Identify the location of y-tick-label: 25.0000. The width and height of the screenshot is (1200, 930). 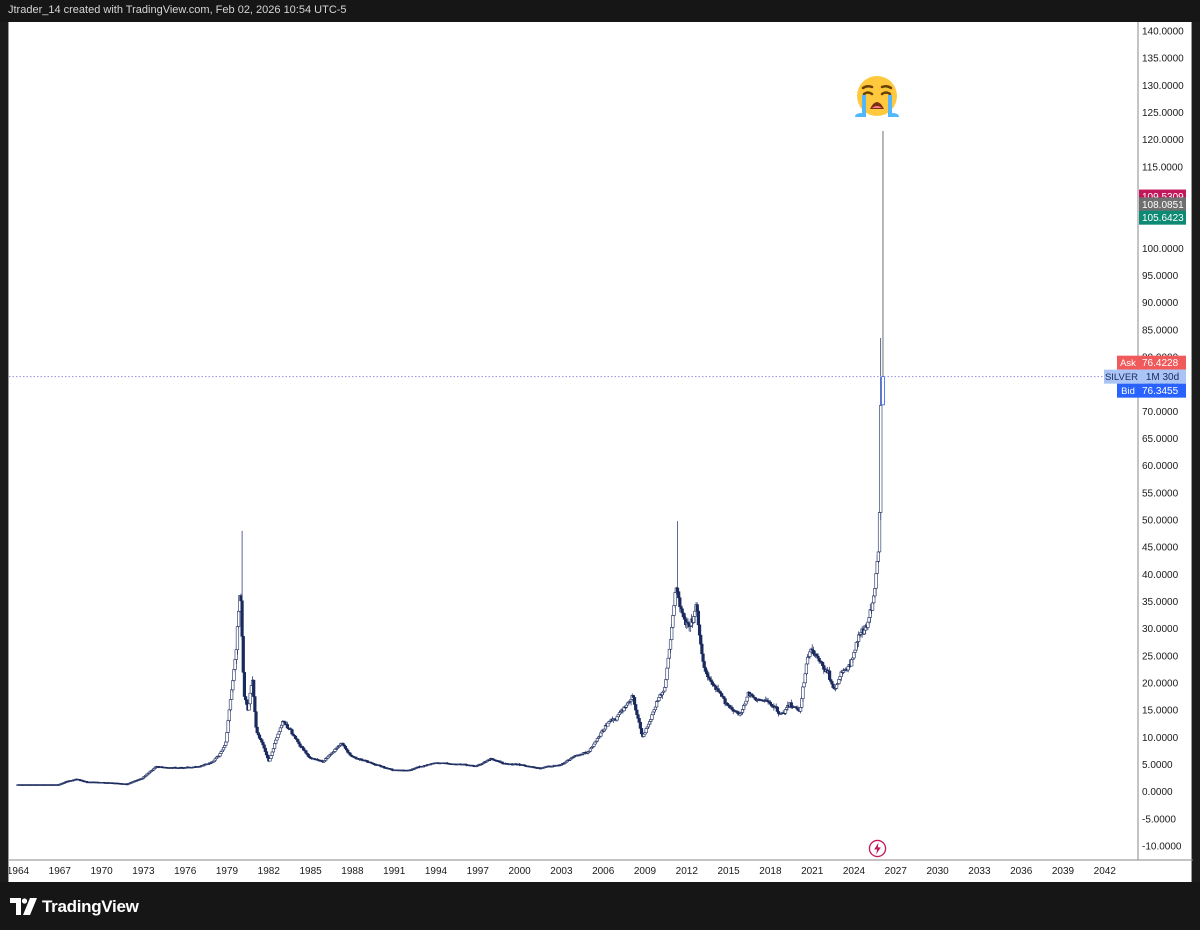
(1160, 656).